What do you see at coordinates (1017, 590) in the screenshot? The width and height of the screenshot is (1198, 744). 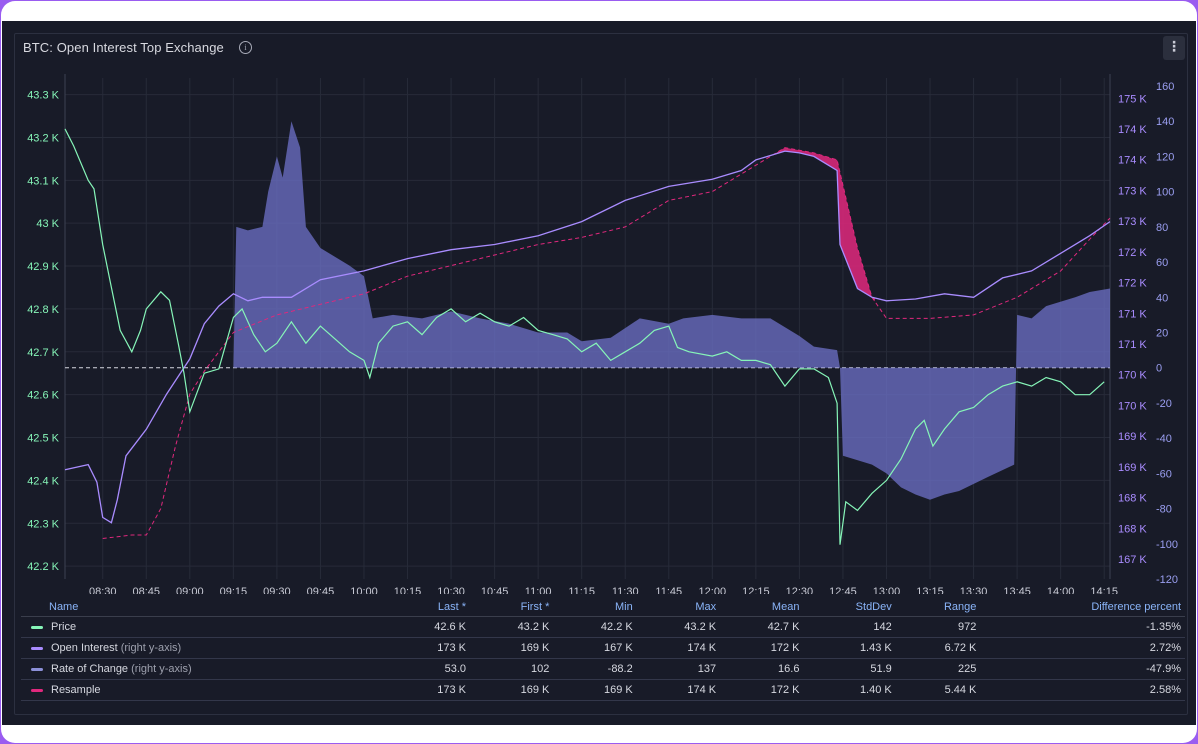 I see `x-tick-label: 13:45` at bounding box center [1017, 590].